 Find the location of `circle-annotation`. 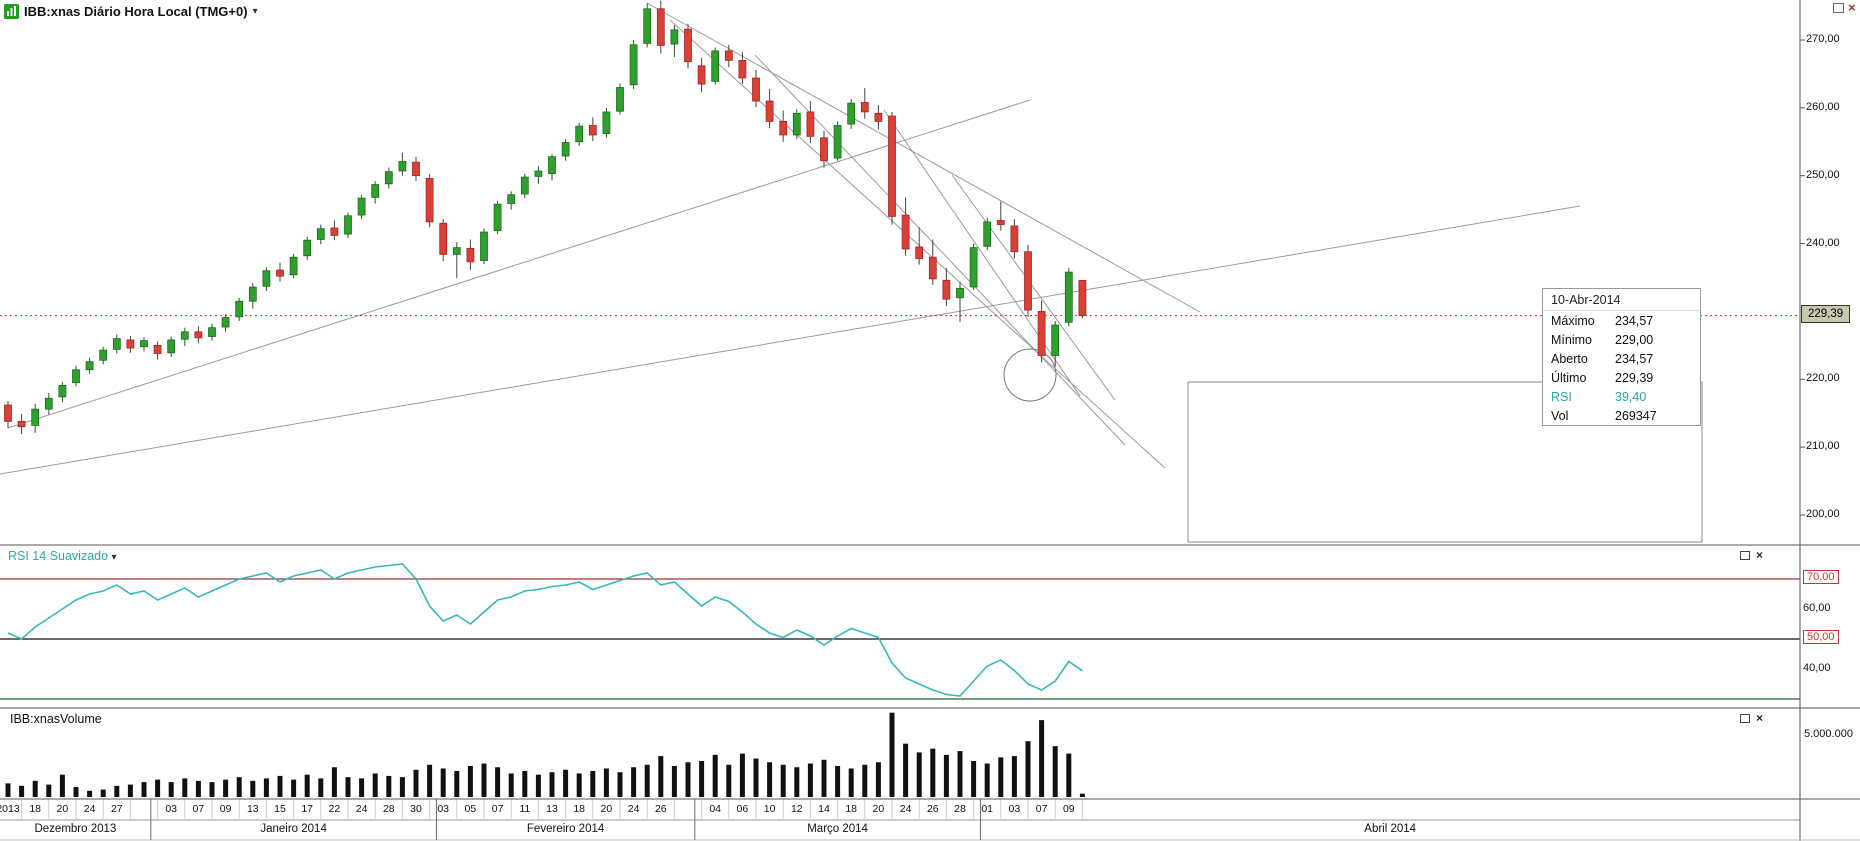

circle-annotation is located at coordinates (1030, 375).